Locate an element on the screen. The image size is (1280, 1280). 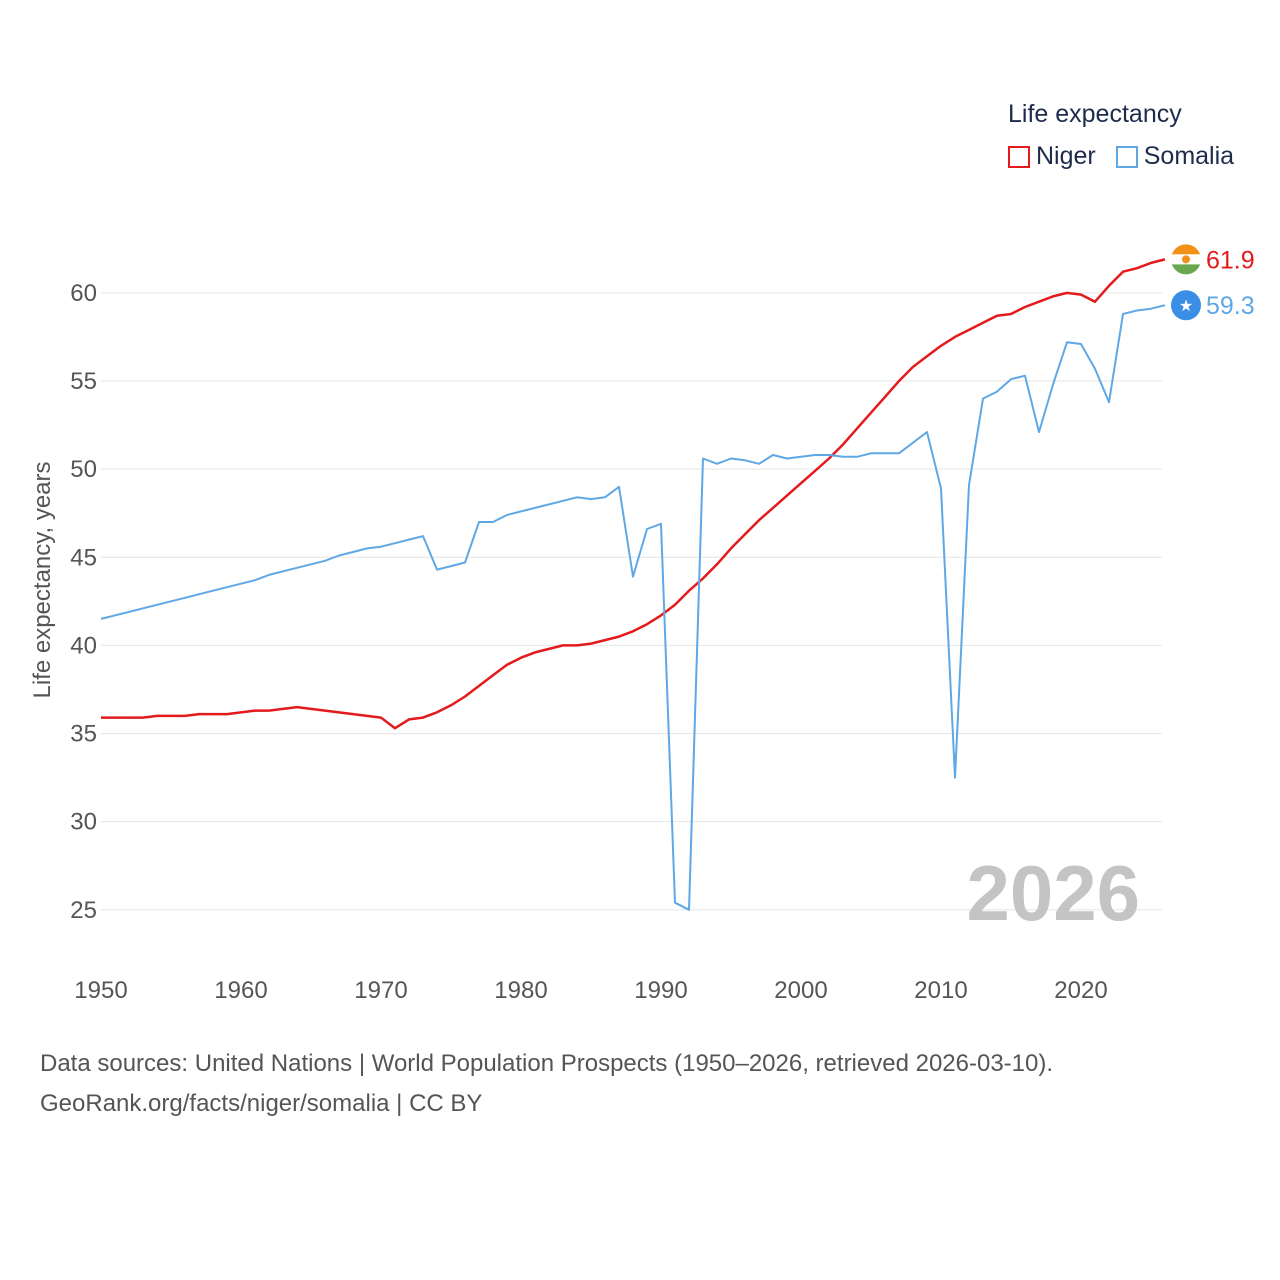
source-line-2: GeoRank.org/facts/niger/somalia | CC BY is located at coordinates (261, 1103).